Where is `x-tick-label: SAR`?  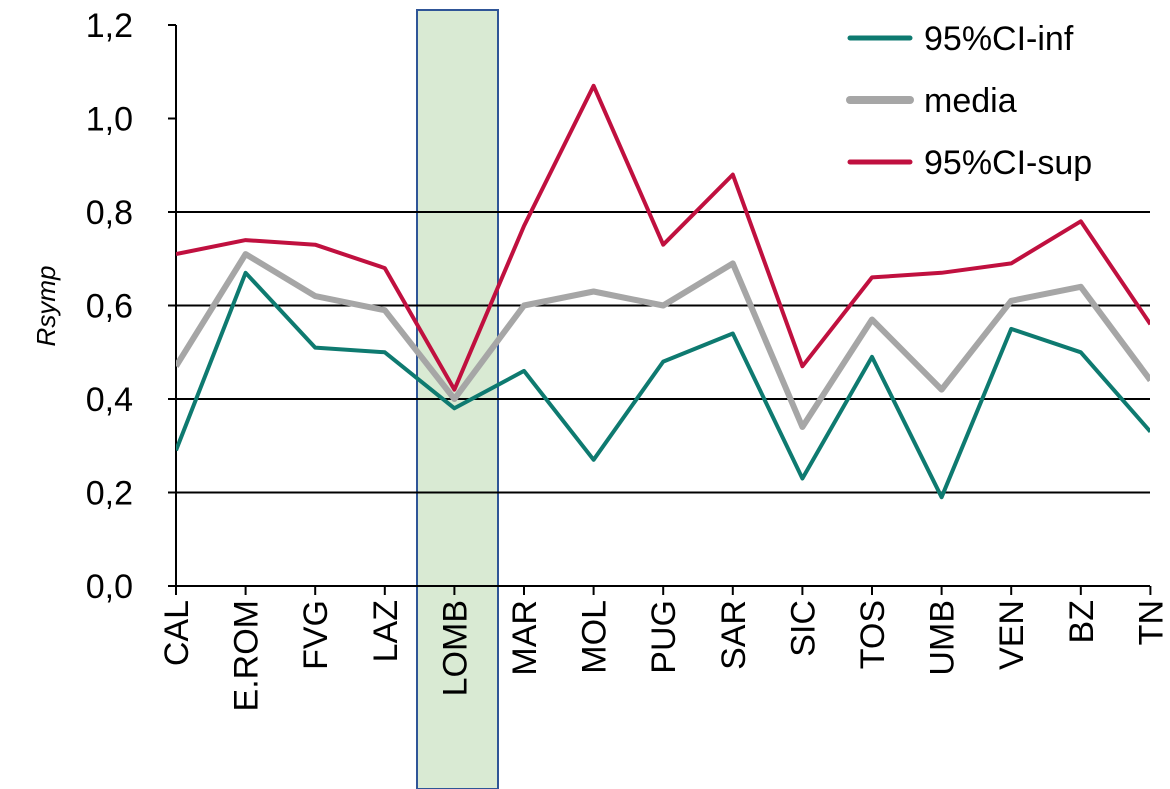 x-tick-label: SAR is located at coordinates (734, 635).